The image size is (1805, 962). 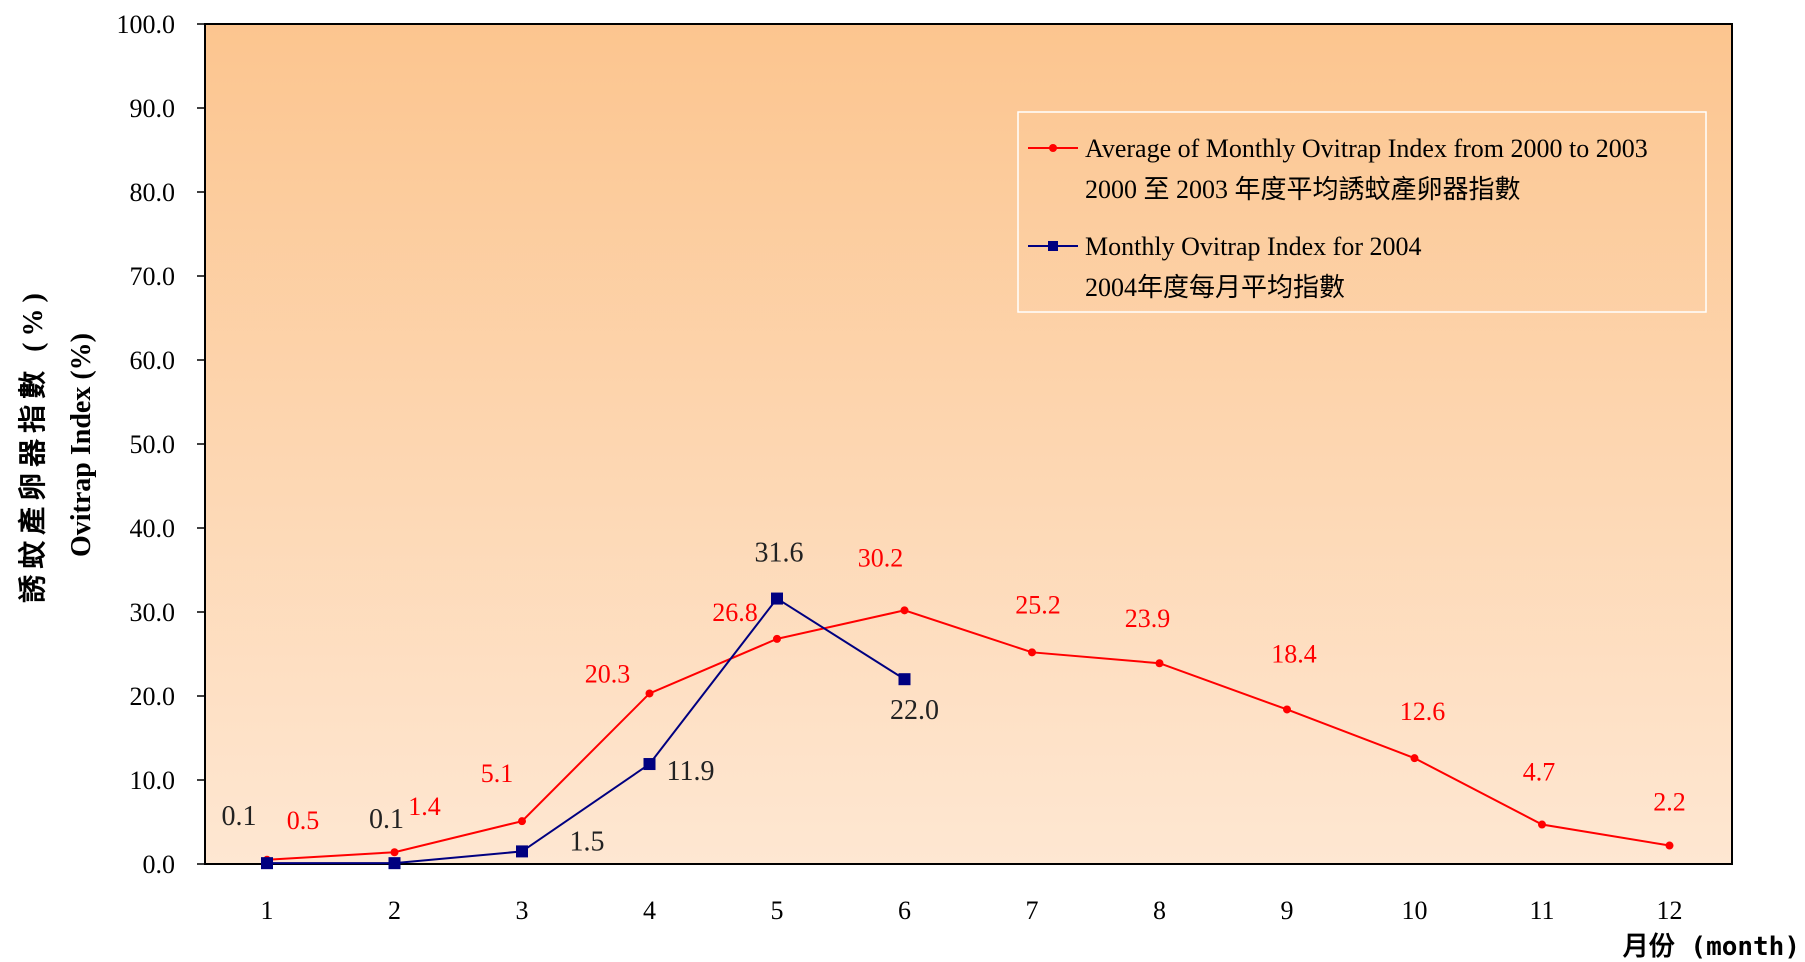 What do you see at coordinates (881, 557) in the screenshot?
I see `data-label-series-1: 30.2` at bounding box center [881, 557].